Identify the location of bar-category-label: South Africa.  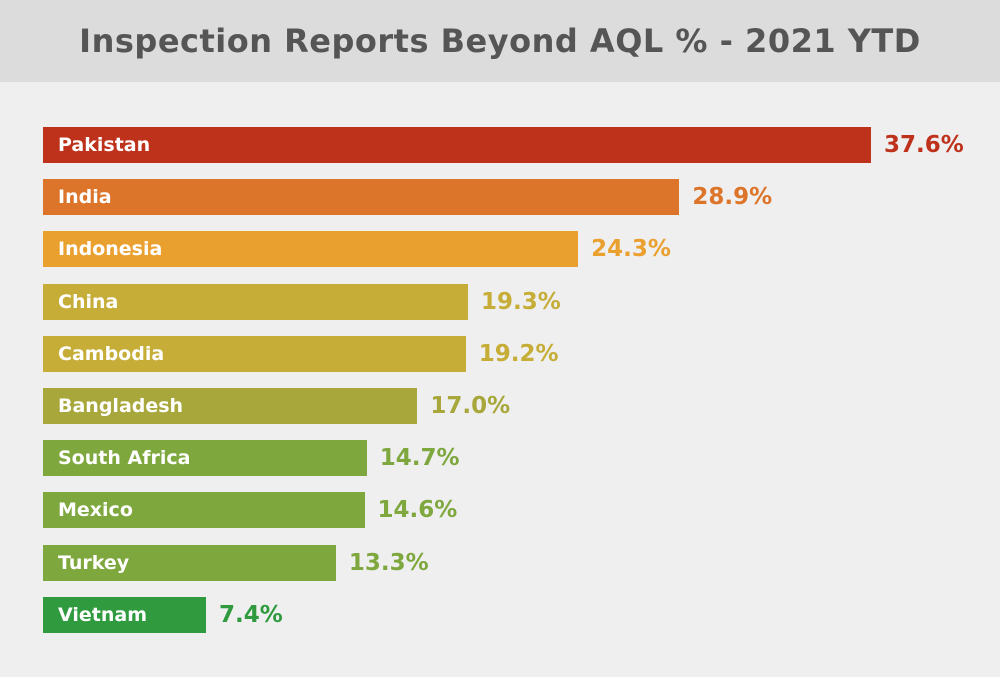
(124, 458).